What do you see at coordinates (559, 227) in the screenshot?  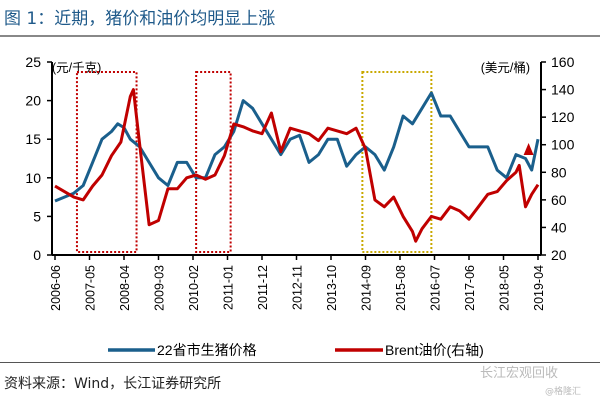 I see `right-tick-label: 40` at bounding box center [559, 227].